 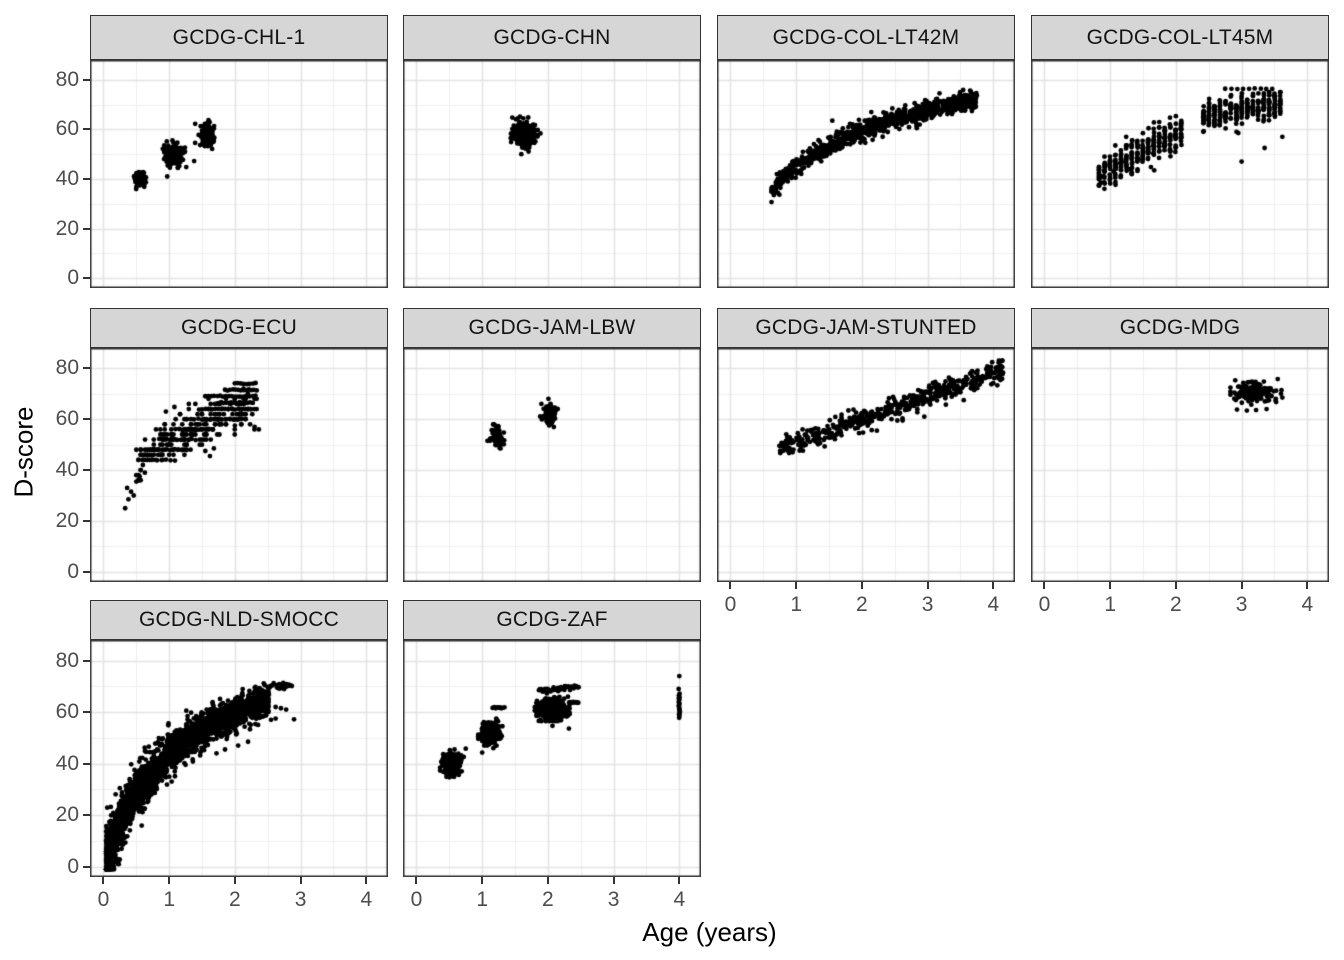 I want to click on facet-strip-label: GCDG-JAM-LBW, so click(x=552, y=327).